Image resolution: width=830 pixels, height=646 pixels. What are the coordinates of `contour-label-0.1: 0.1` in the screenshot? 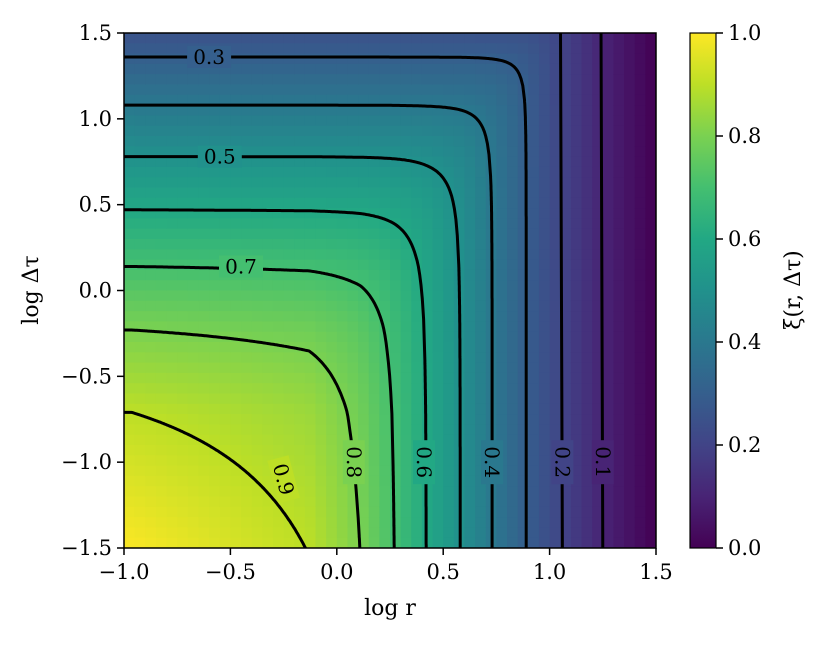 It's located at (603, 462).